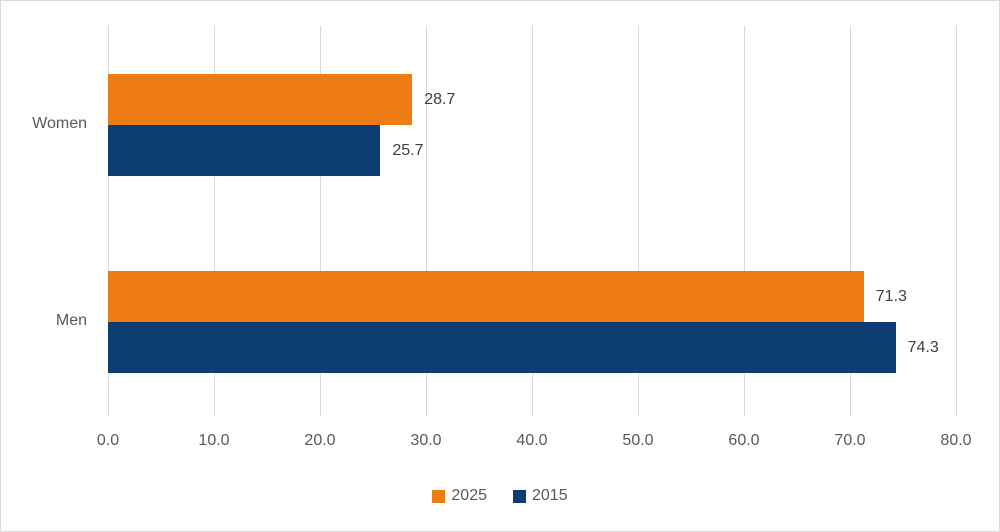 The image size is (1000, 532). I want to click on legend: 2025 2015, so click(500, 496).